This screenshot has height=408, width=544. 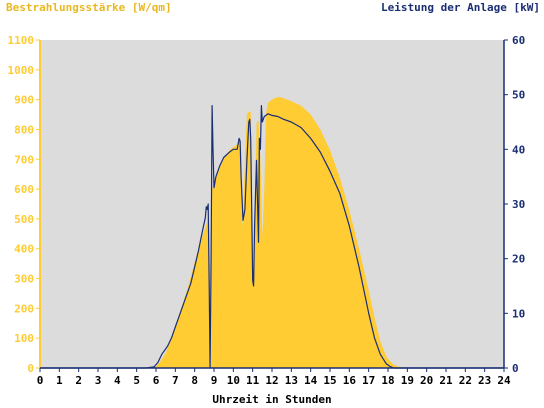 I want to click on x-tick-label: 7, so click(x=175, y=380).